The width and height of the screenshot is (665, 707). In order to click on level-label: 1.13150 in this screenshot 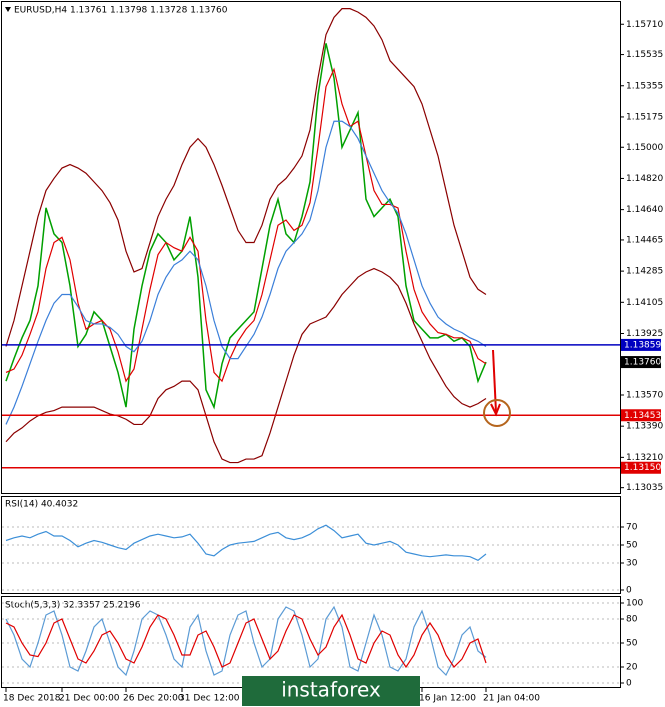, I will do `click(642, 468)`.